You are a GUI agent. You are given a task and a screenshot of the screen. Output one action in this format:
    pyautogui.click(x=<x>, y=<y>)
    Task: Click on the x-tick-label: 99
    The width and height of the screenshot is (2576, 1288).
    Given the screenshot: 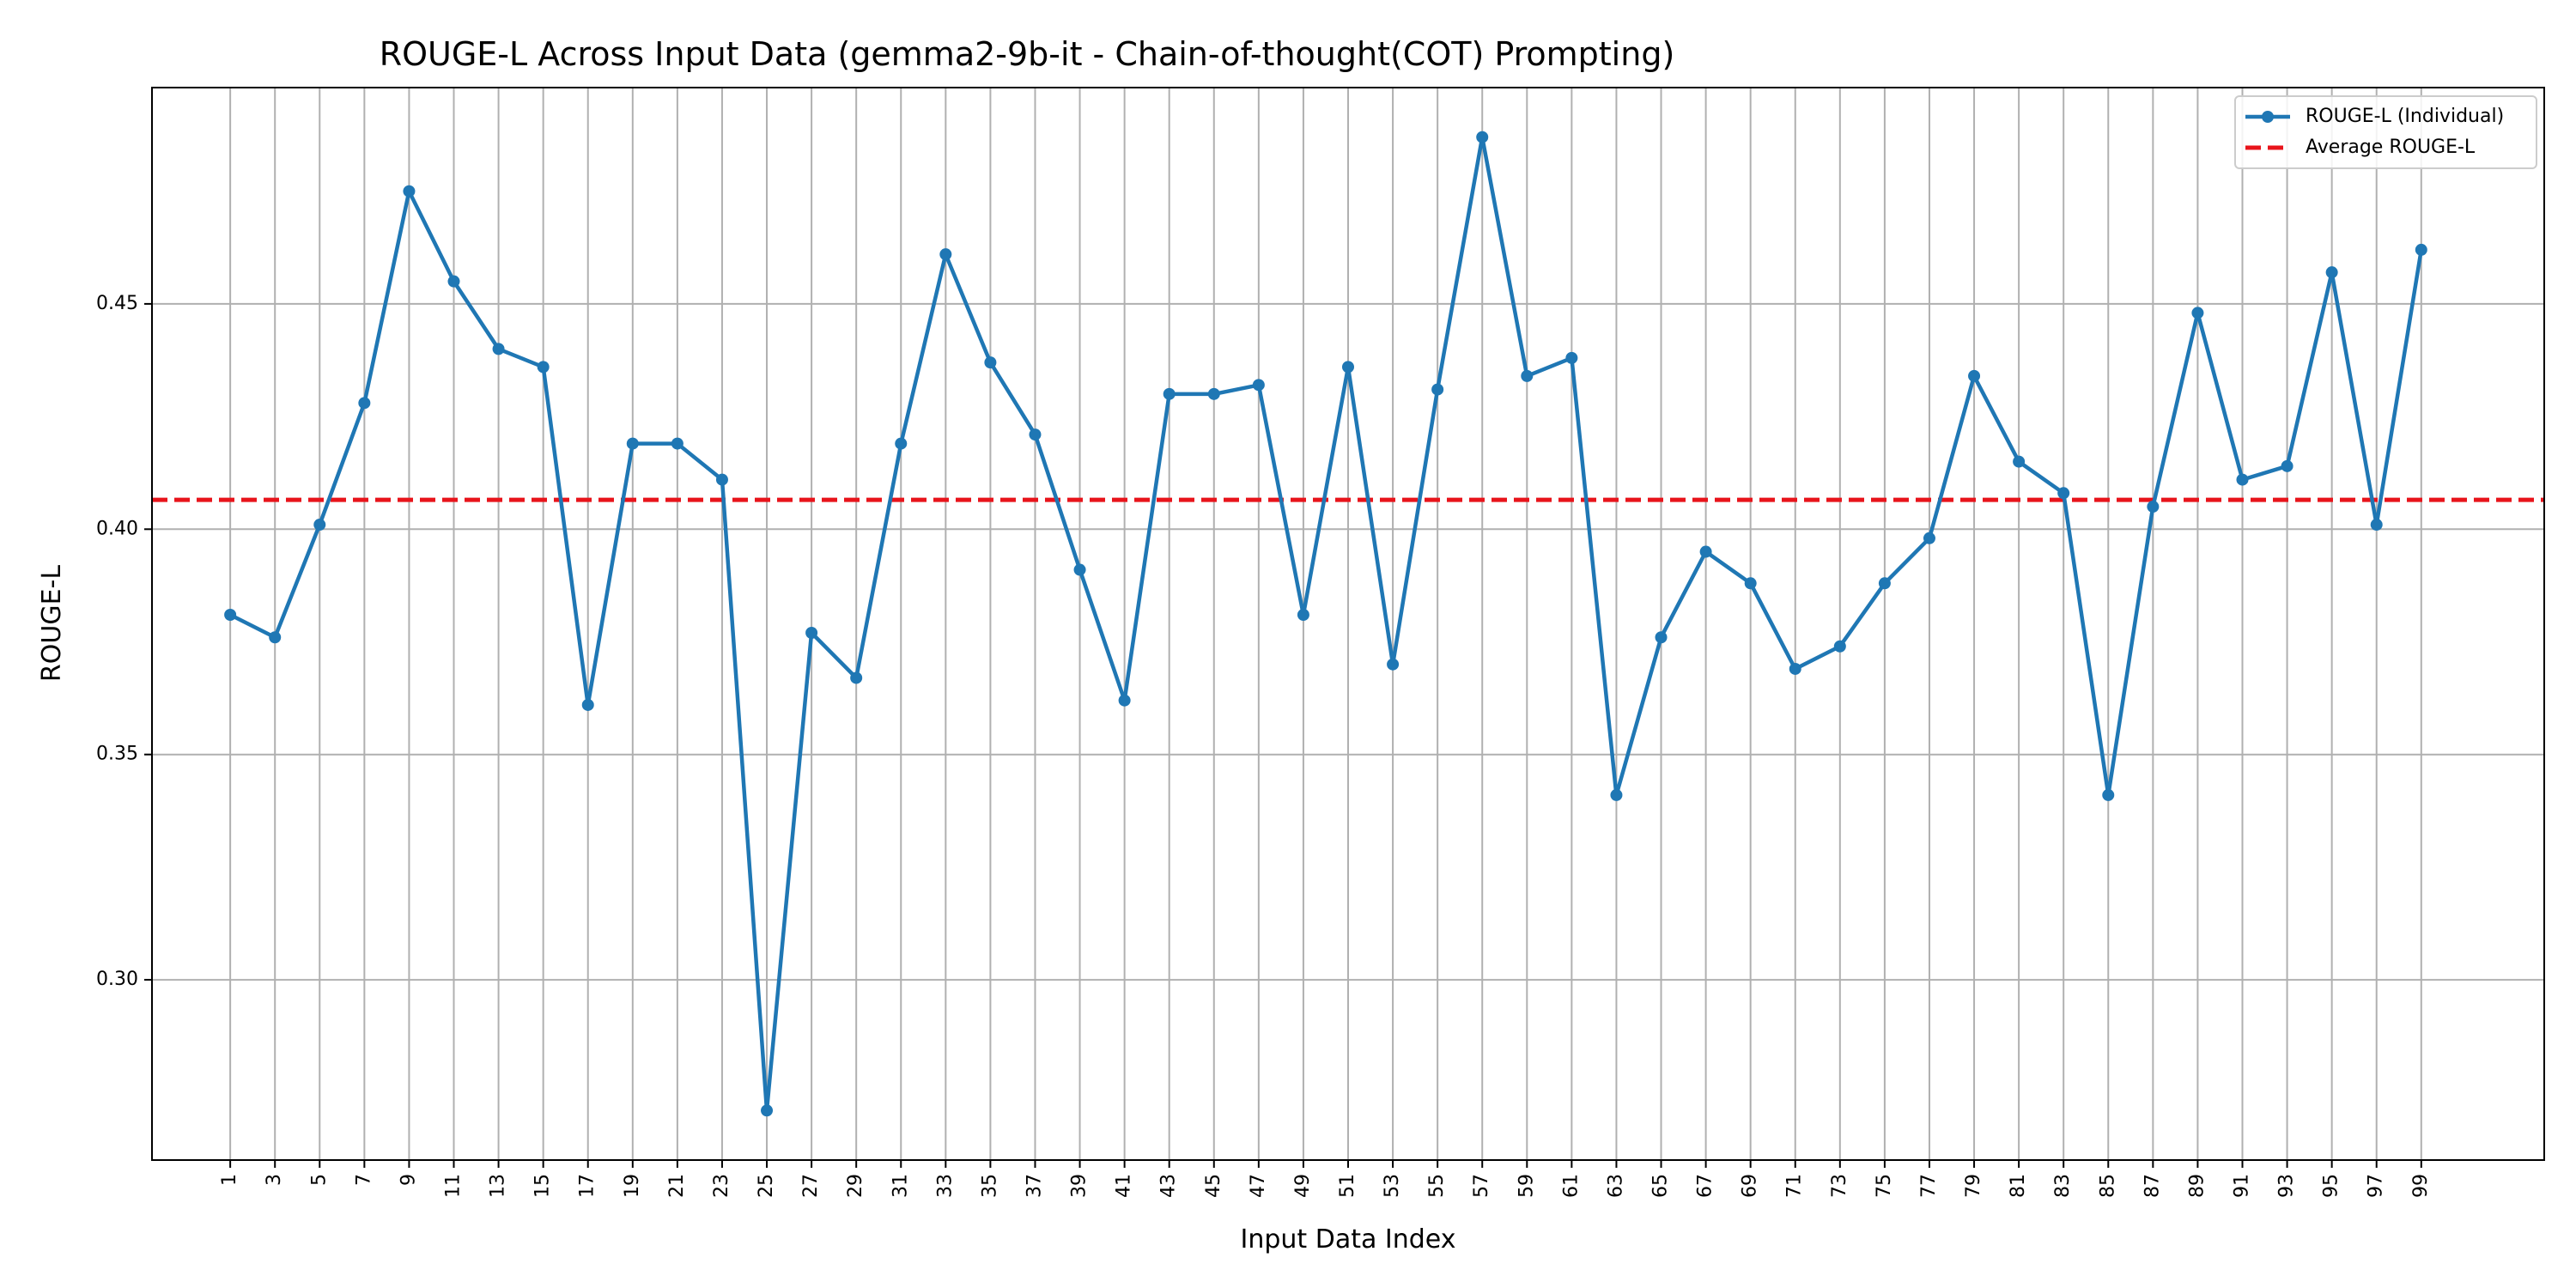 What is the action you would take?
    pyautogui.click(x=2421, y=1186)
    